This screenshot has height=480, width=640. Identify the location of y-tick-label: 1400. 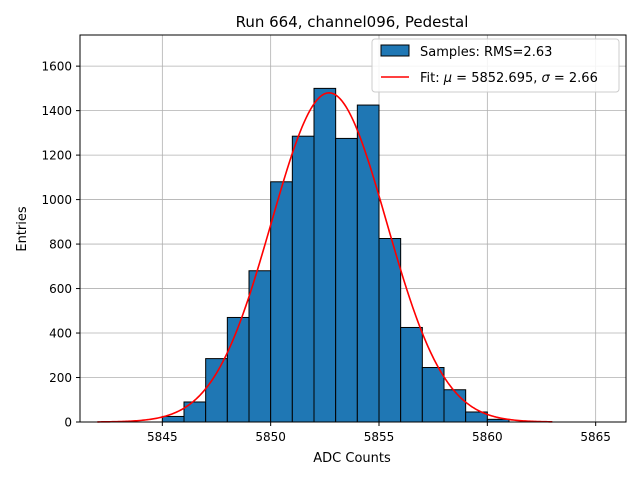
(56, 111).